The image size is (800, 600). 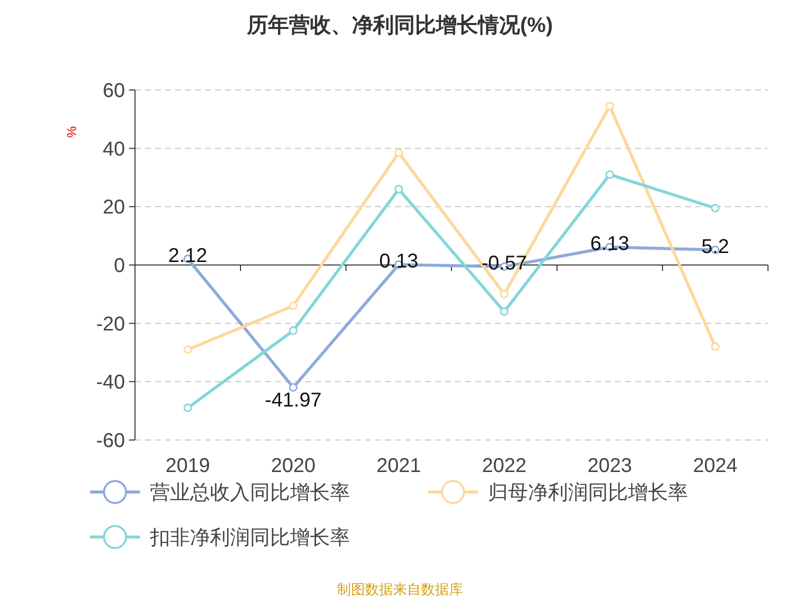 What do you see at coordinates (399, 25) in the screenshot?
I see `chart-title: 历年营收、净利同比增长情况(%)` at bounding box center [399, 25].